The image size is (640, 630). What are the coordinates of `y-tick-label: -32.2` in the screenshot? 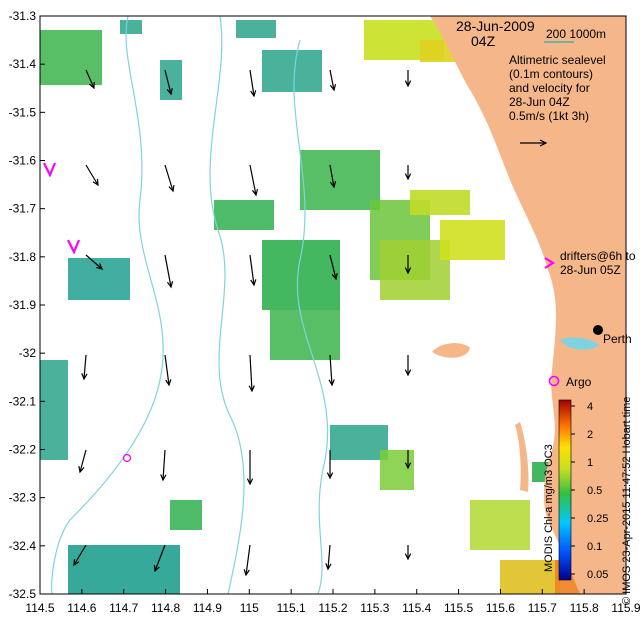 It's located at (23, 450).